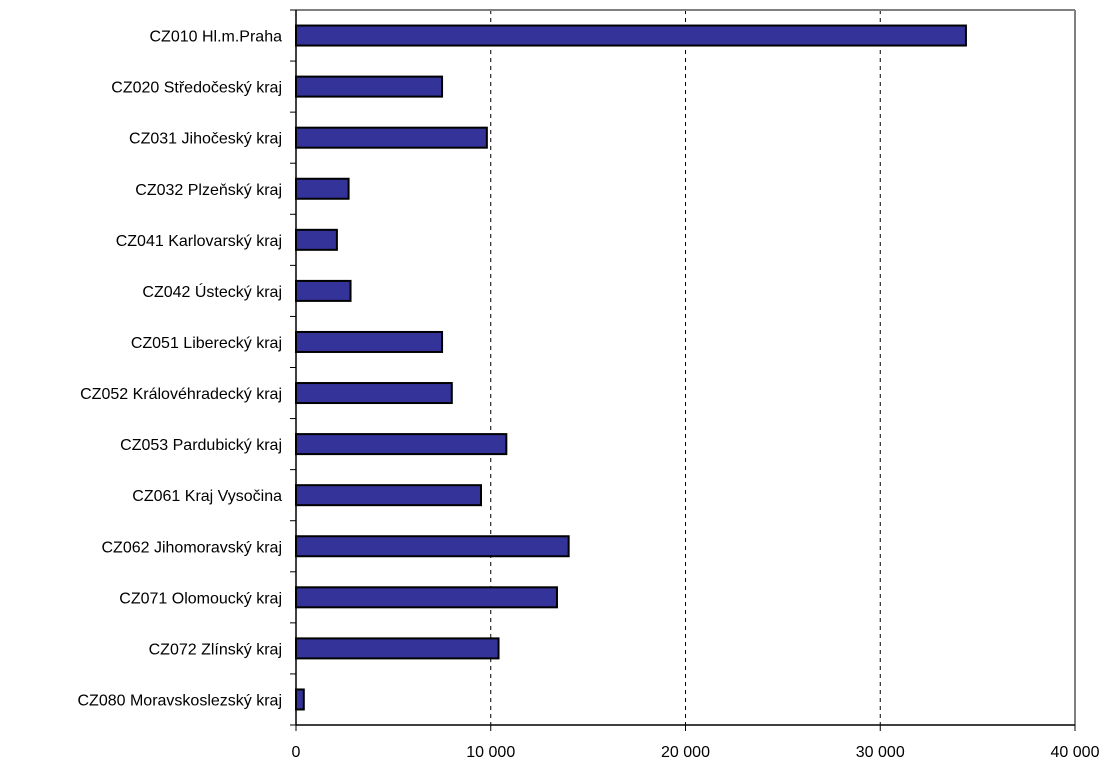  Describe the element at coordinates (199, 241) in the screenshot. I see `category-label: CZ041 Karlovarský kraj` at that location.